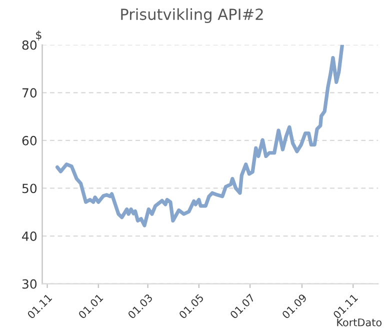 This screenshot has width=384, height=330. What do you see at coordinates (29, 141) in the screenshot?
I see `y-tick-label: 60` at bounding box center [29, 141].